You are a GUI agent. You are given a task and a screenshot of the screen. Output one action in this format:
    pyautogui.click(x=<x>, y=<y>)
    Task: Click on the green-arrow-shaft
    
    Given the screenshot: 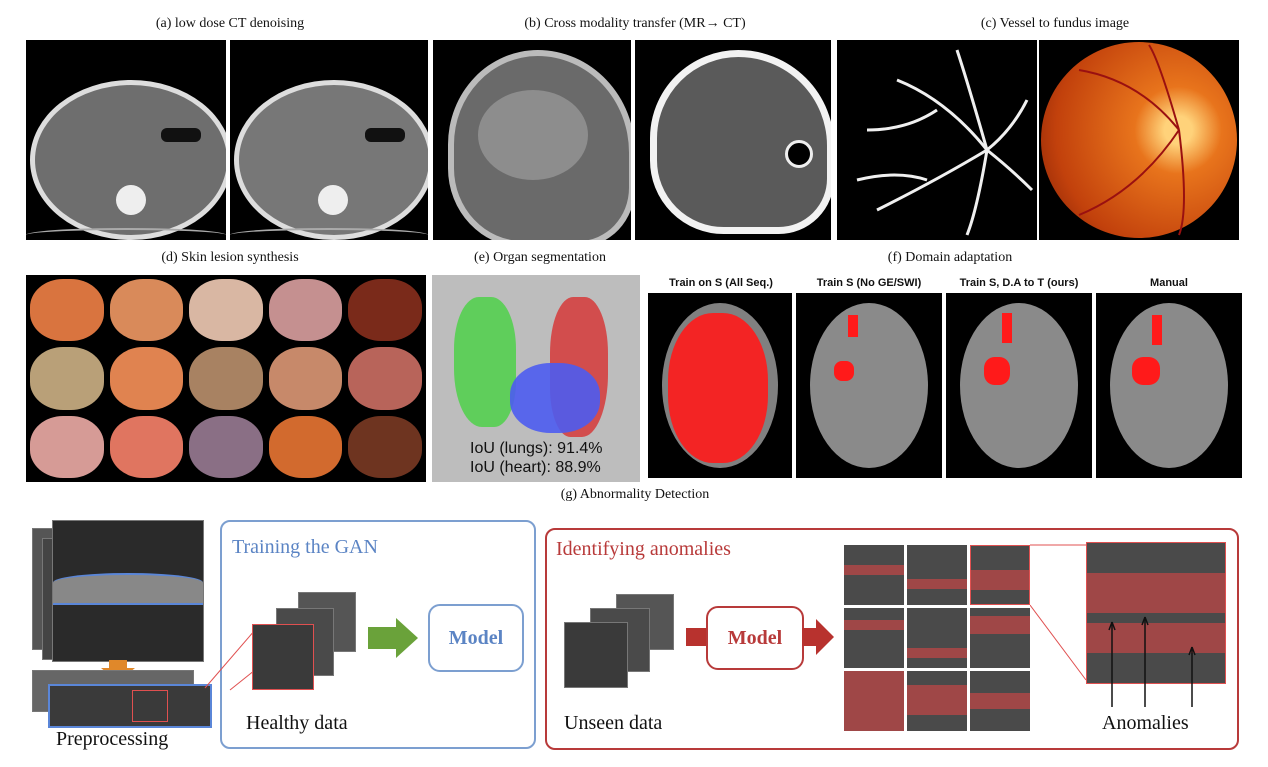 What is the action you would take?
    pyautogui.click(x=382, y=638)
    